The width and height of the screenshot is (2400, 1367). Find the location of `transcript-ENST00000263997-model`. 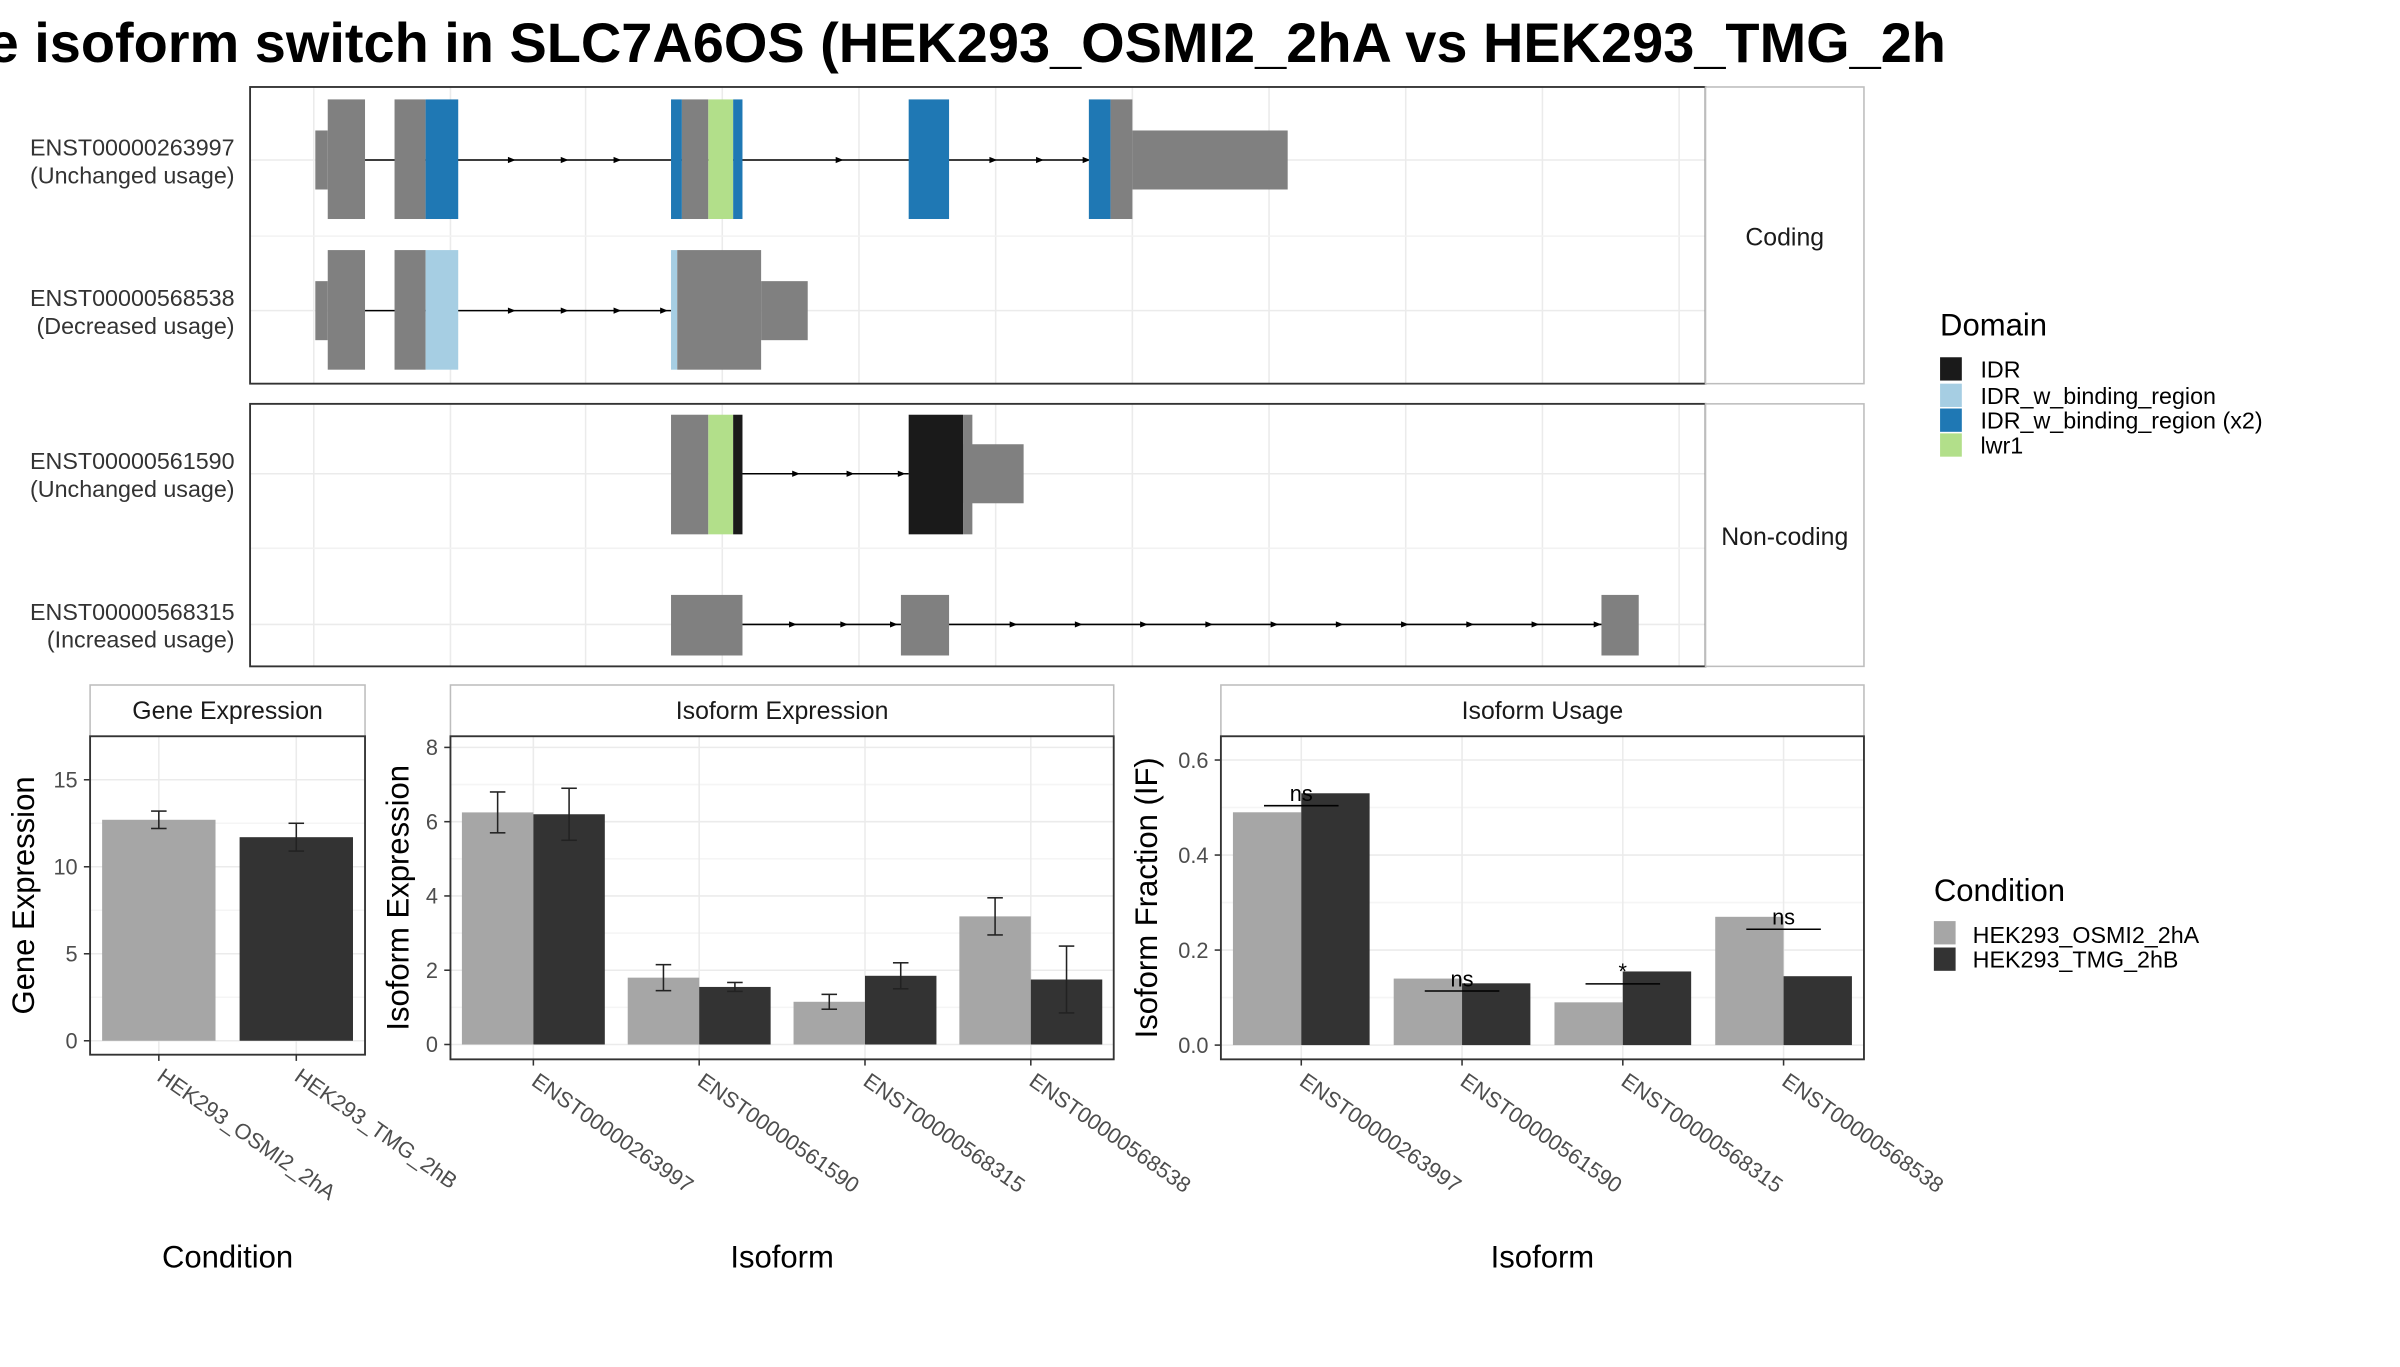

transcript-ENST00000263997-model is located at coordinates (801, 159).